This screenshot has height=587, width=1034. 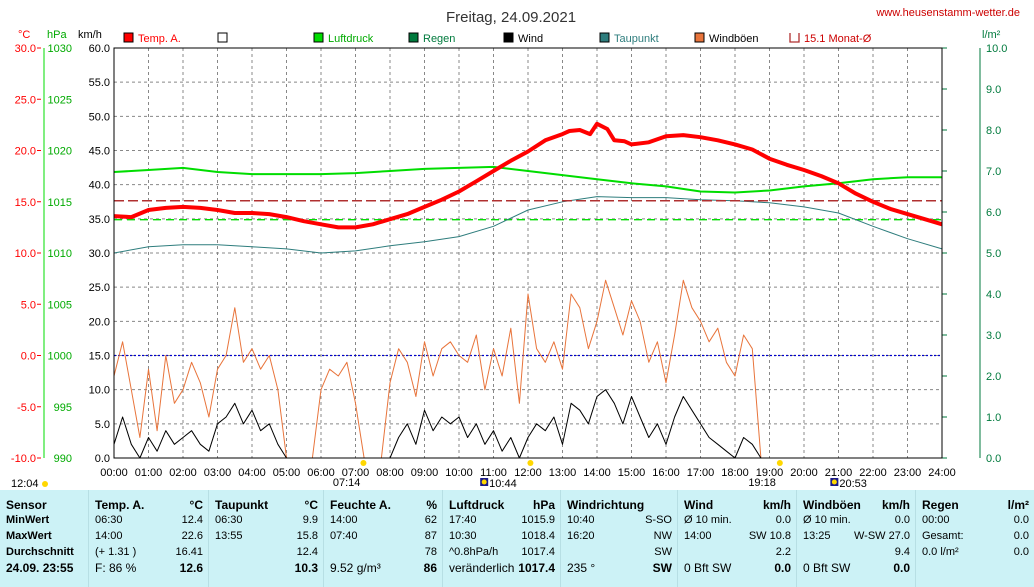 I want to click on stats-column-header: Taupunkt °C, so click(x=266, y=505).